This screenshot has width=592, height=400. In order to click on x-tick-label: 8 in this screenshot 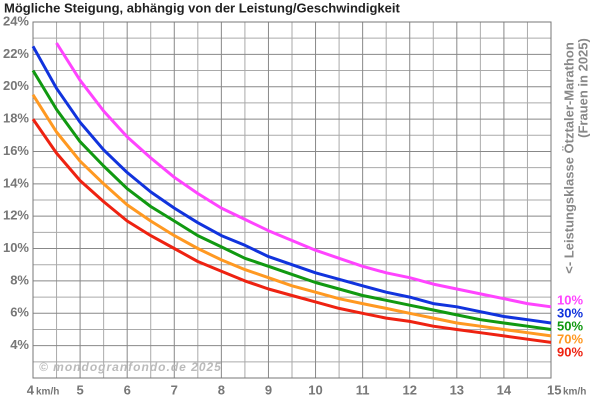, I will do `click(221, 389)`.